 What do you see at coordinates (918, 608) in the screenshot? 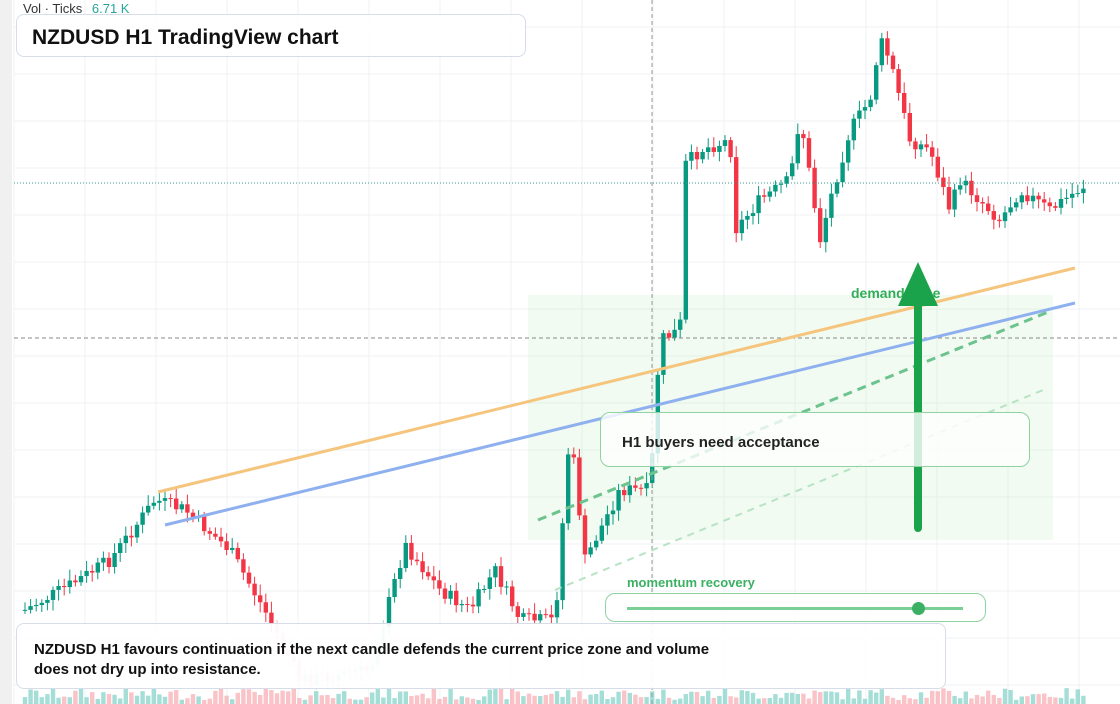
I see `slider-knob` at bounding box center [918, 608].